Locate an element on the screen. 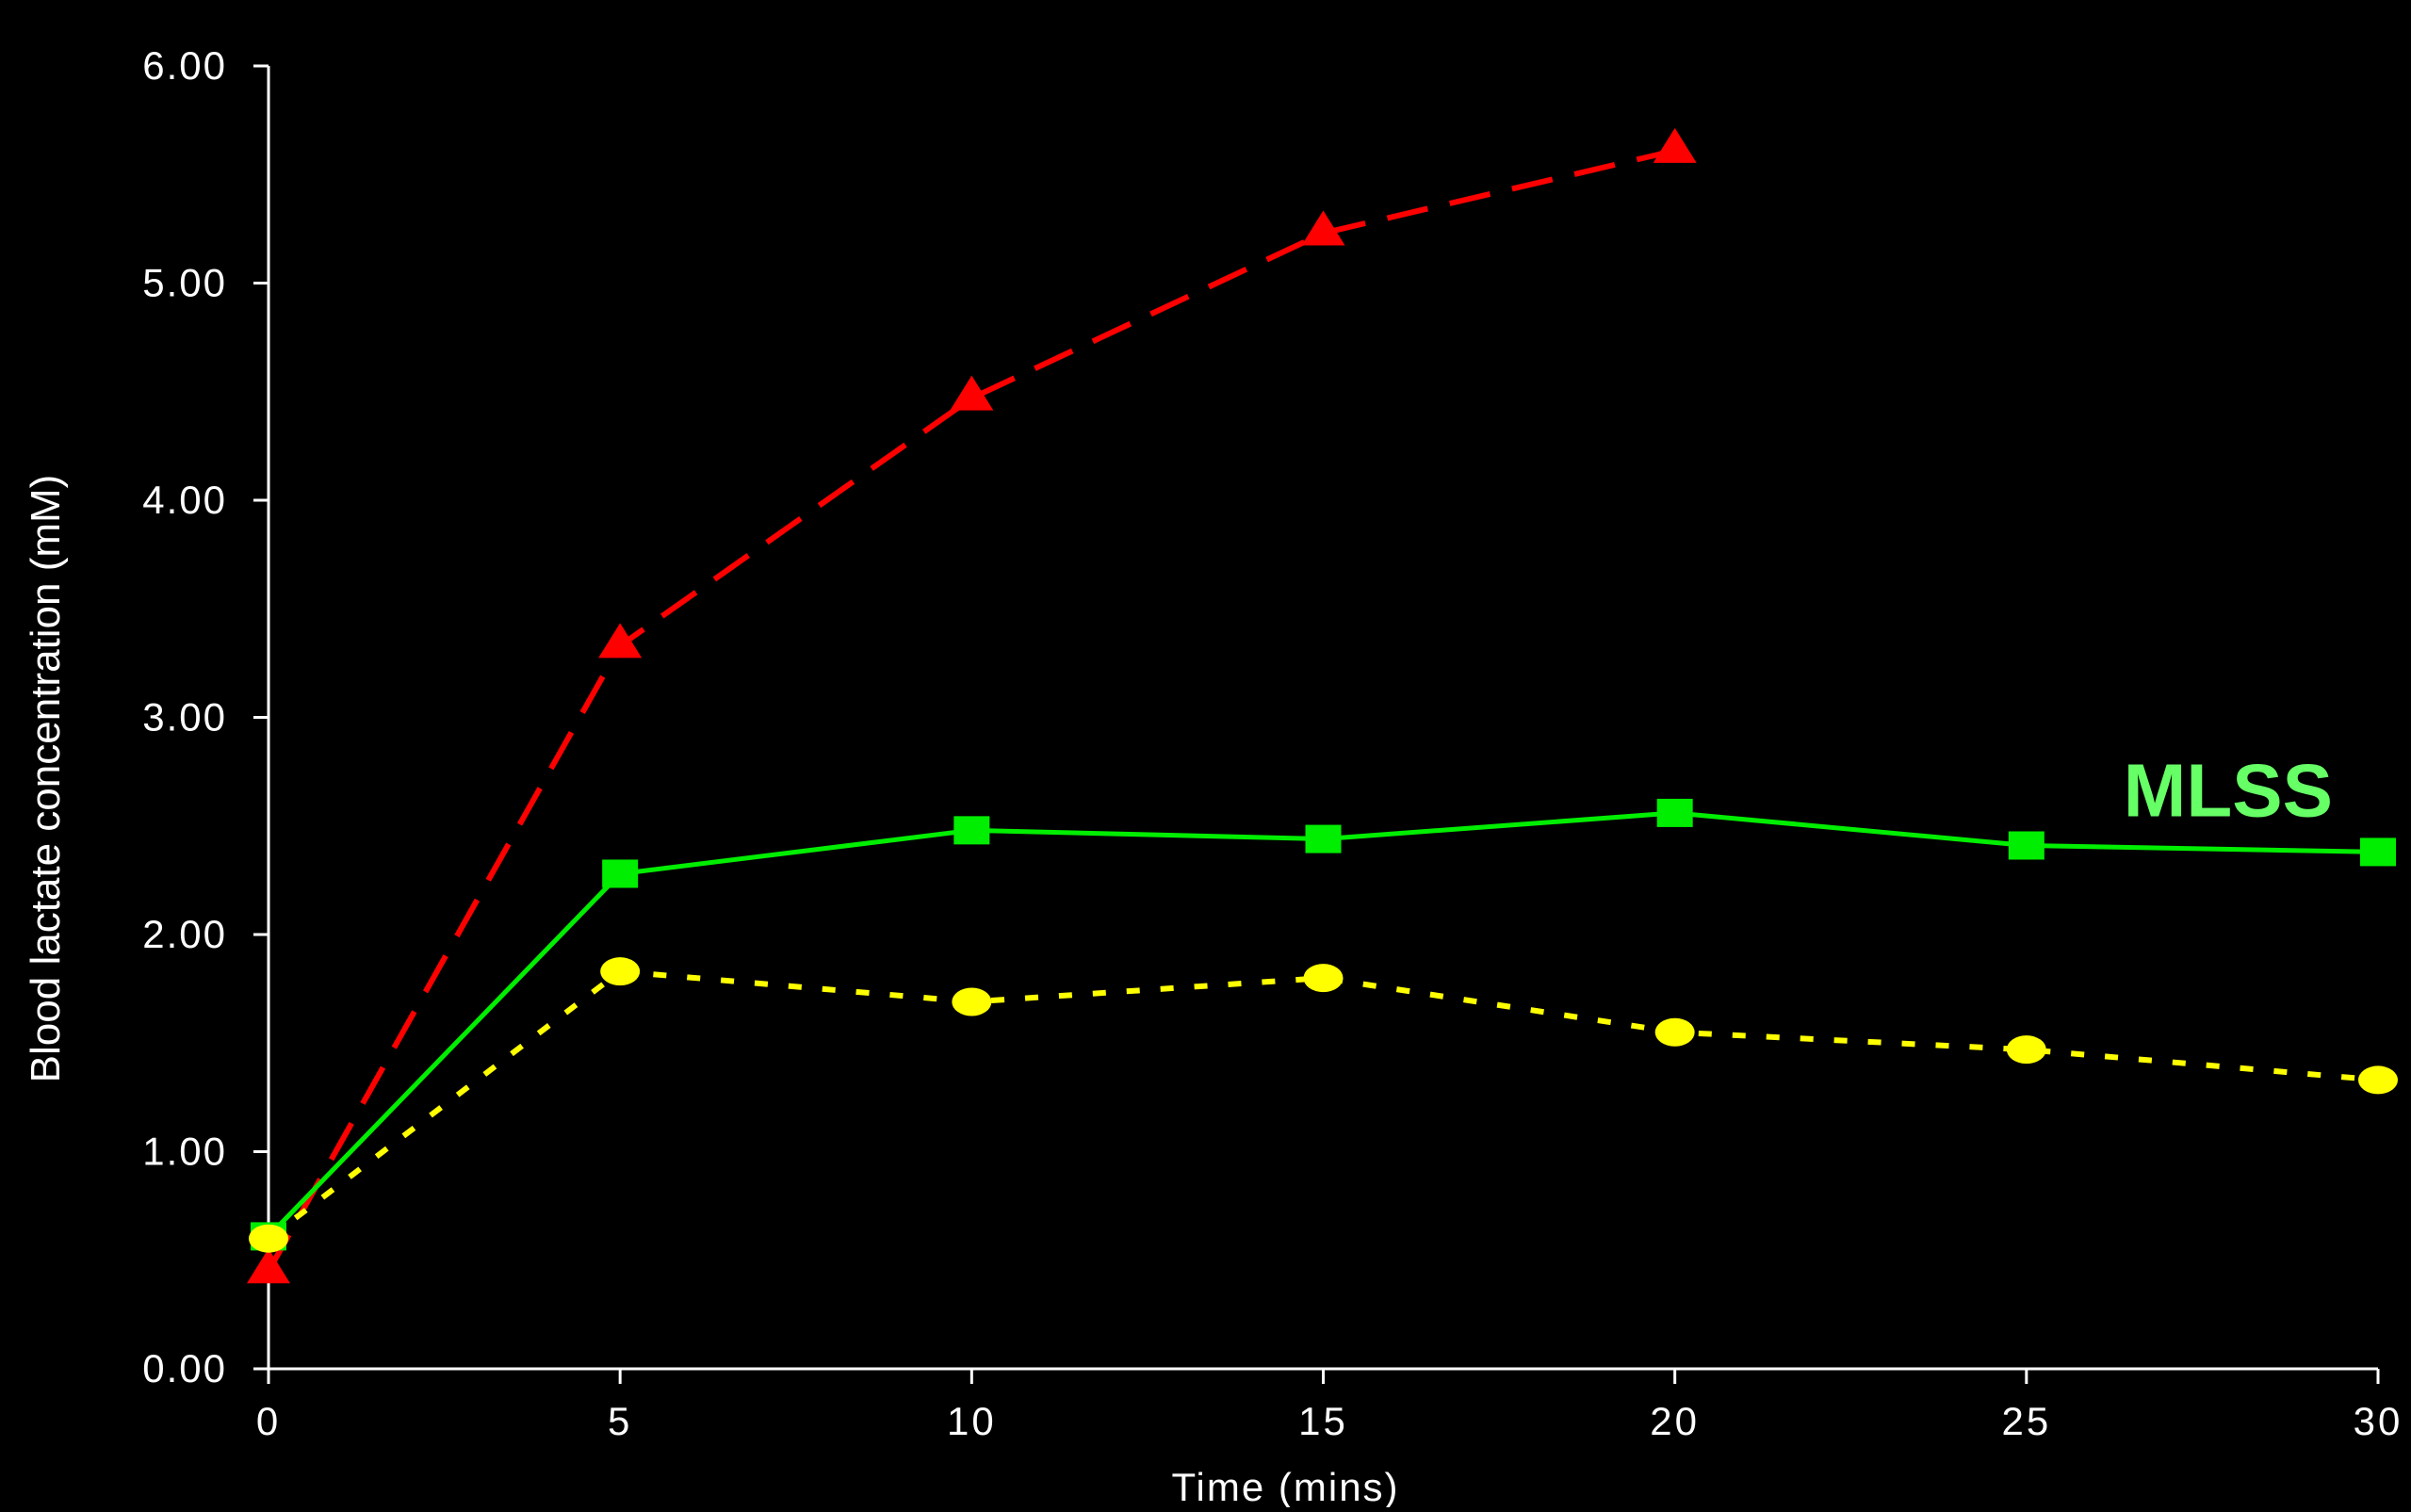  x-tick-label: 0 is located at coordinates (268, 1421).